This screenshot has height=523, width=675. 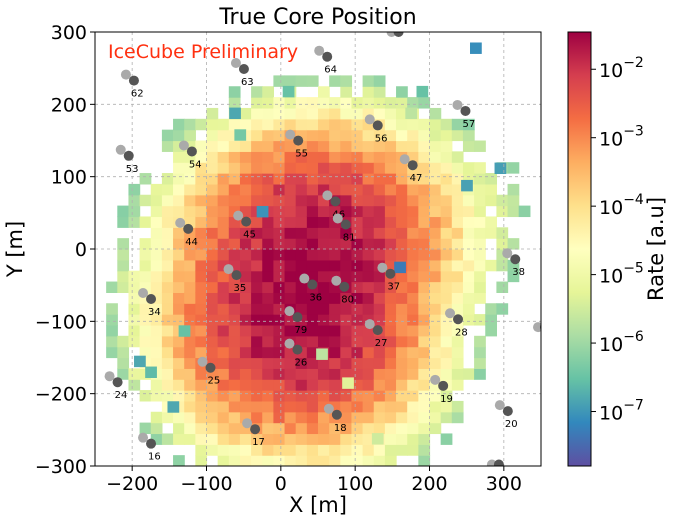 What do you see at coordinates (504, 484) in the screenshot?
I see `x-tick-label: 300` at bounding box center [504, 484].